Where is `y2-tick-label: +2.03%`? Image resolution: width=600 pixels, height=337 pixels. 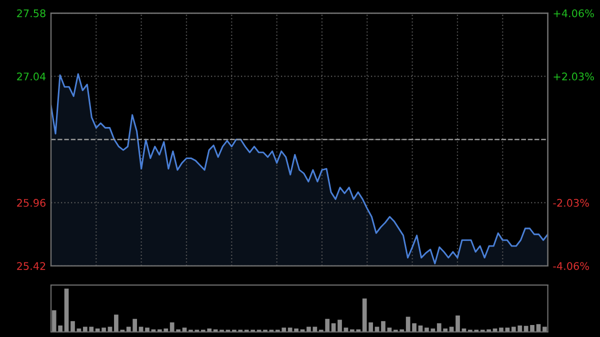
y2-tick-label: +2.03% is located at coordinates (574, 76).